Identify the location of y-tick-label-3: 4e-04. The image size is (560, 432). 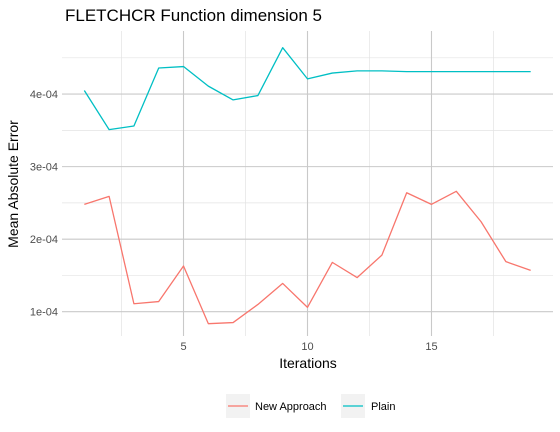
(44, 95).